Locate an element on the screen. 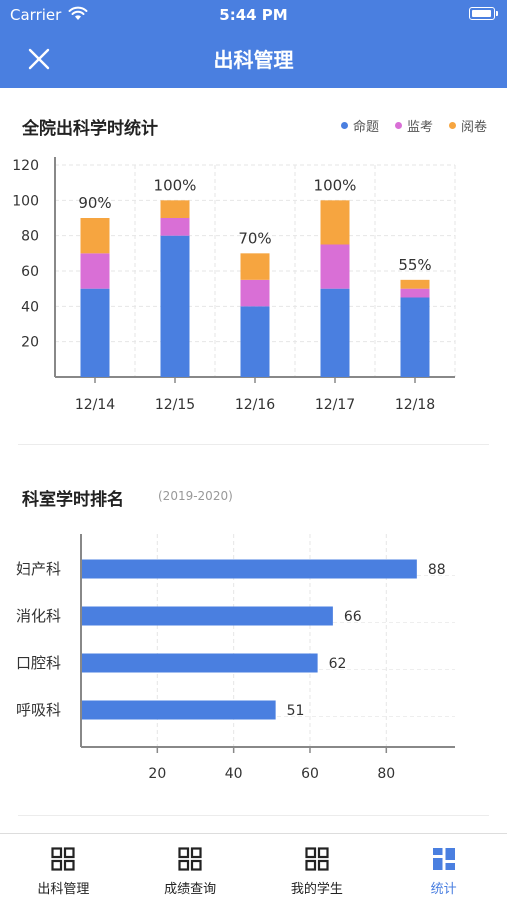 The width and height of the screenshot is (507, 900). battery-icon is located at coordinates (483, 13).